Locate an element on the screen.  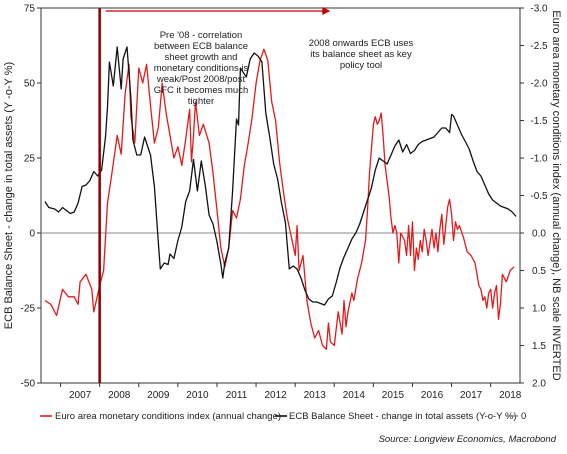
right-tick-label: 0.0 is located at coordinates (539, 234).